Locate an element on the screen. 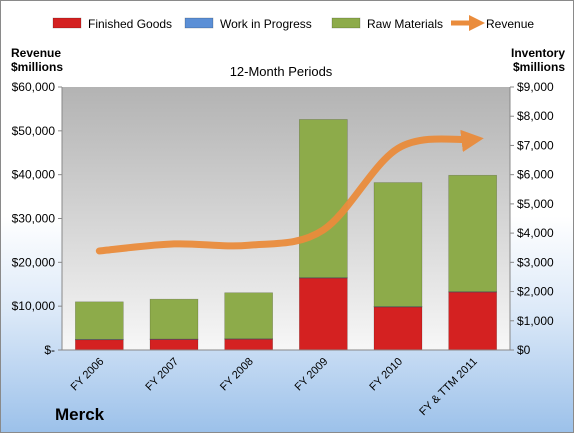 This screenshot has width=574, height=433. x-tick-label: FY 2010 is located at coordinates (386, 375).